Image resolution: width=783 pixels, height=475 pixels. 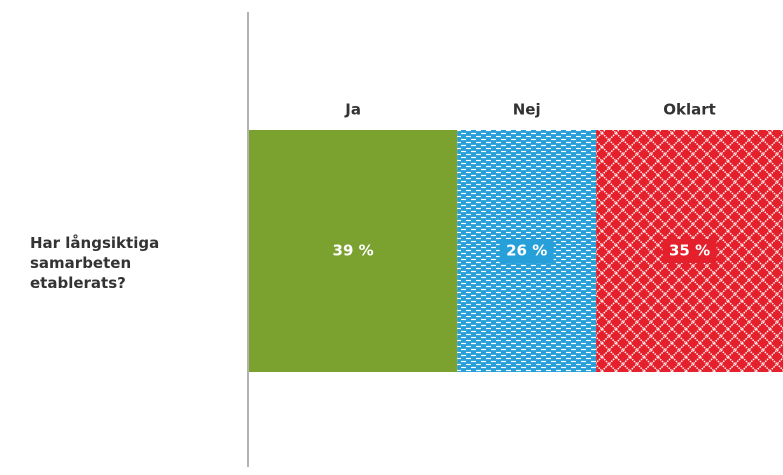 I want to click on legend-label: Nej, so click(x=527, y=110).